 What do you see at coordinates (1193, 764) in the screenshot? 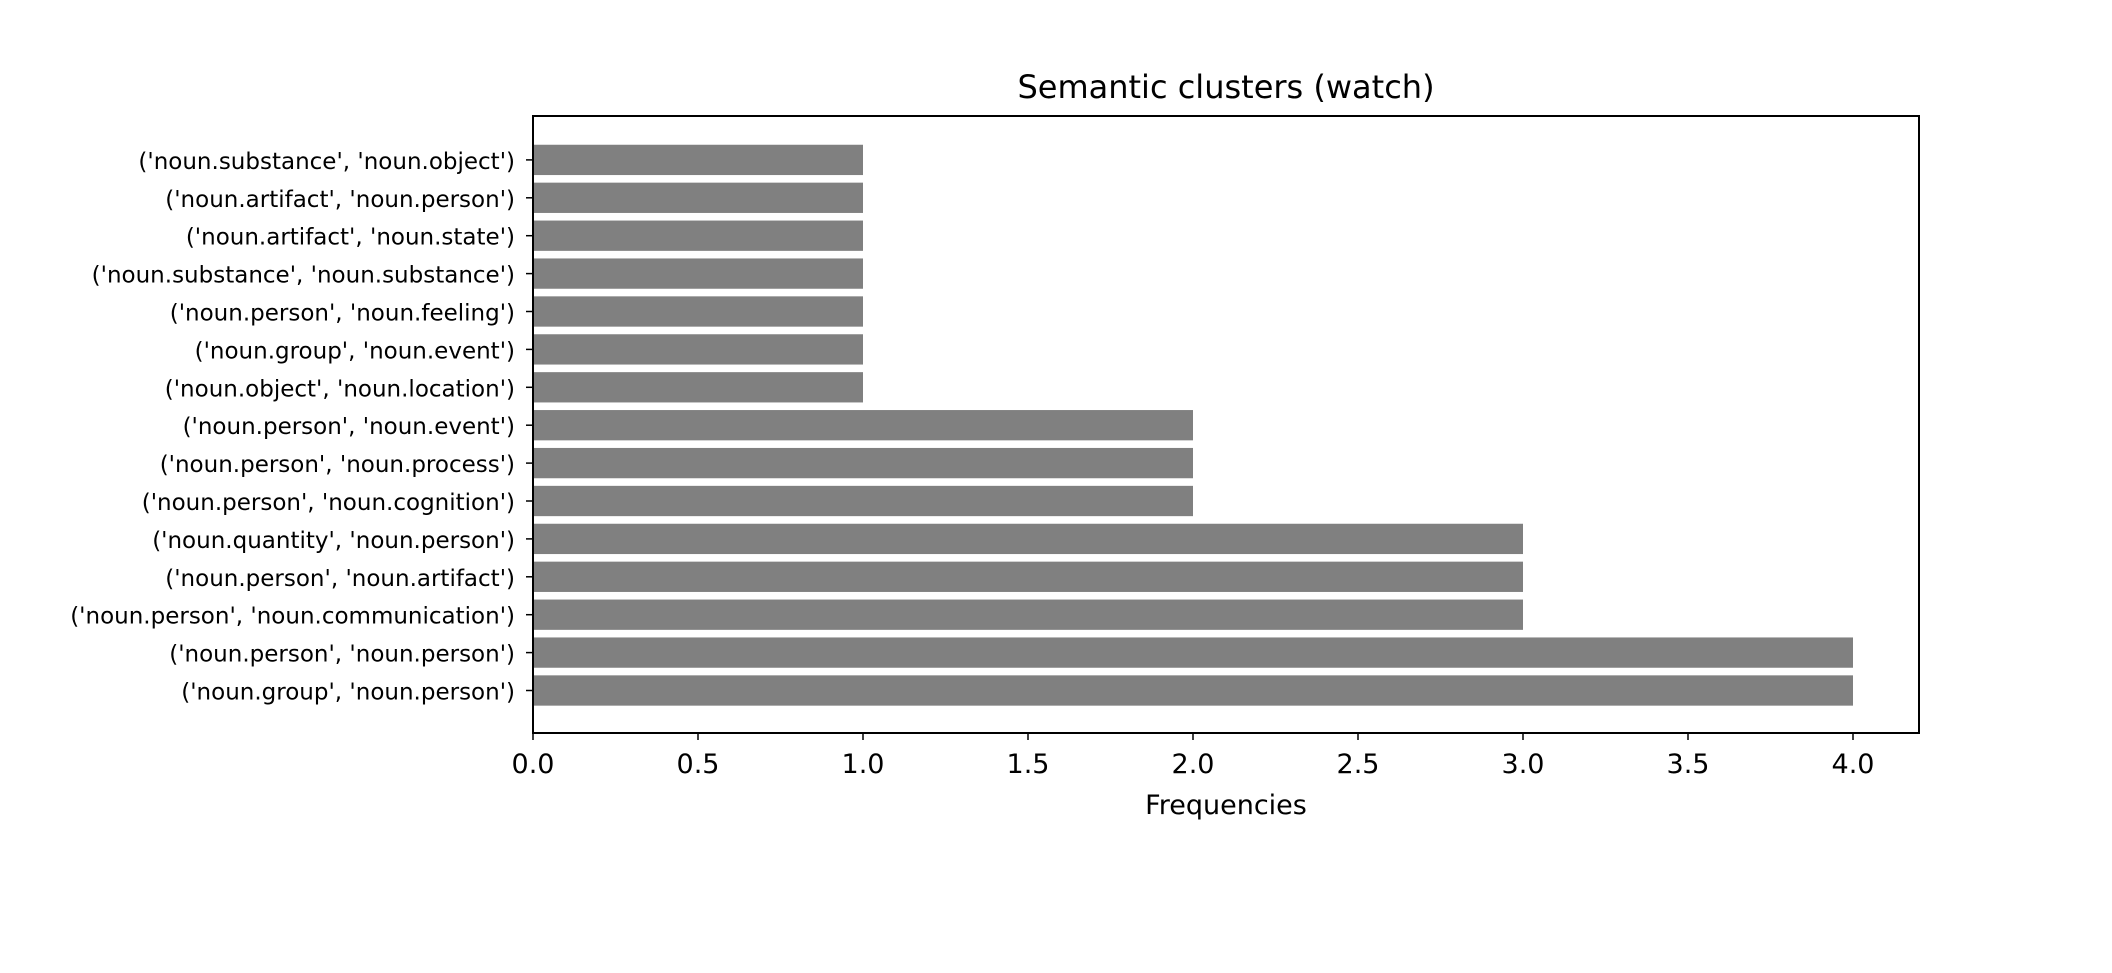
I see `x-tick-label: 2.0` at bounding box center [1193, 764].